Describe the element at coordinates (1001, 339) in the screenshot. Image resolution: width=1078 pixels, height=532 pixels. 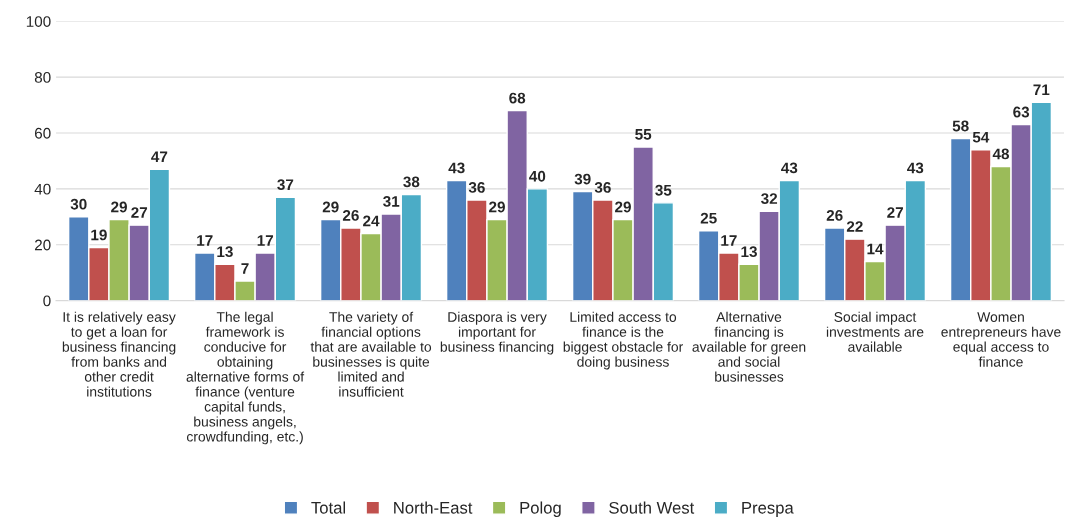
I see `x-tick-label: Women entrepreneurs have equal access to finance` at that location.